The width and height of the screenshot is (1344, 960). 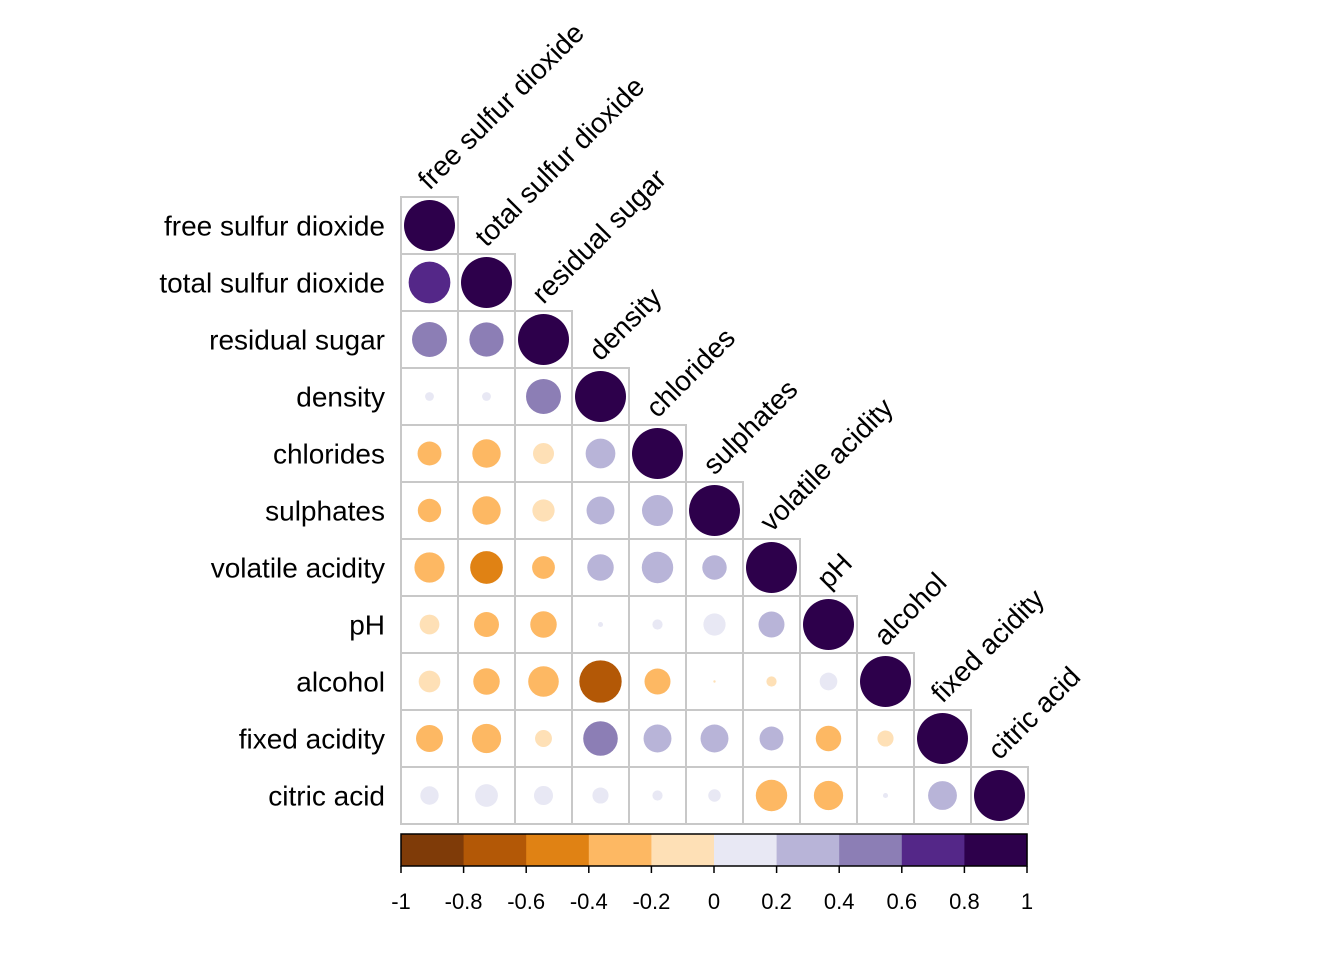 I want to click on row-label: volatile acidity, so click(x=298, y=568).